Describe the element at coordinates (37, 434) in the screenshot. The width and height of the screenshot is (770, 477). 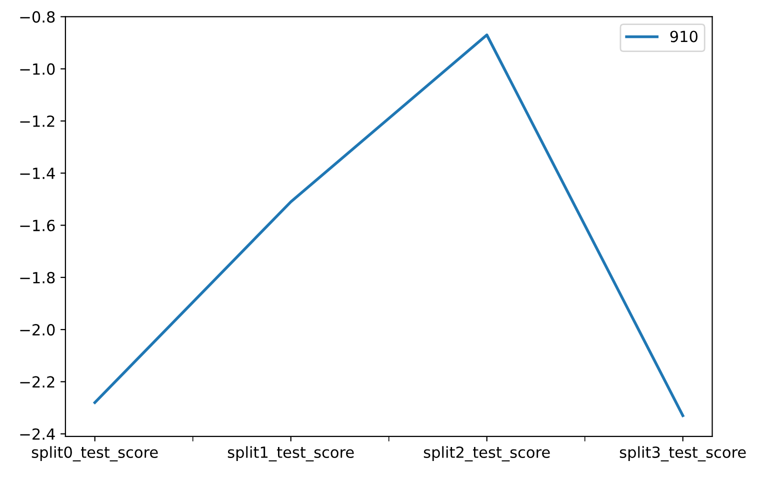
I see `y-tick-label: −2.4` at that location.